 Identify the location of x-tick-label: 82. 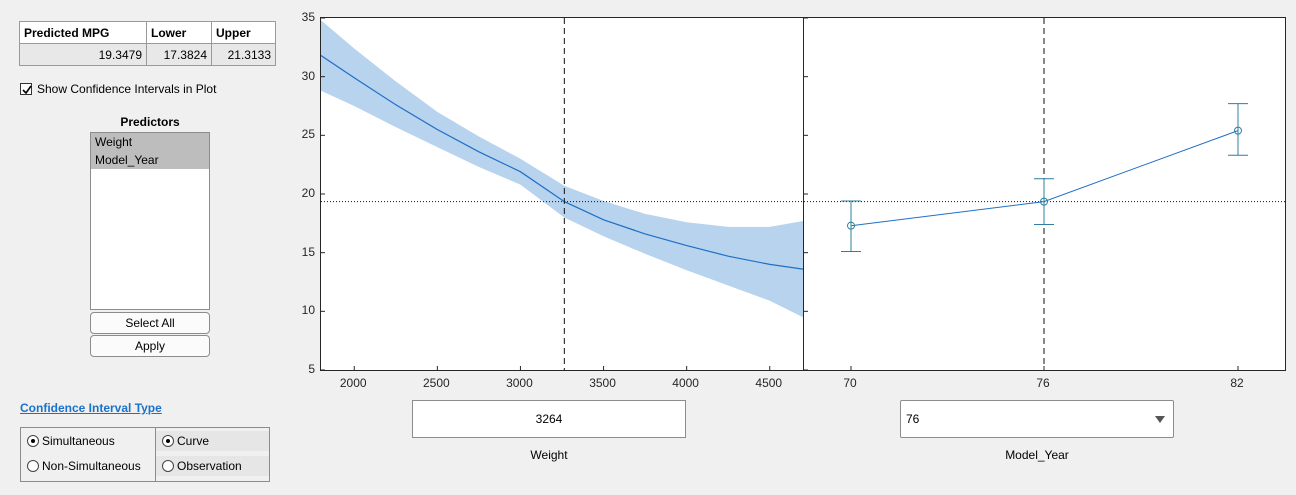
(1237, 383).